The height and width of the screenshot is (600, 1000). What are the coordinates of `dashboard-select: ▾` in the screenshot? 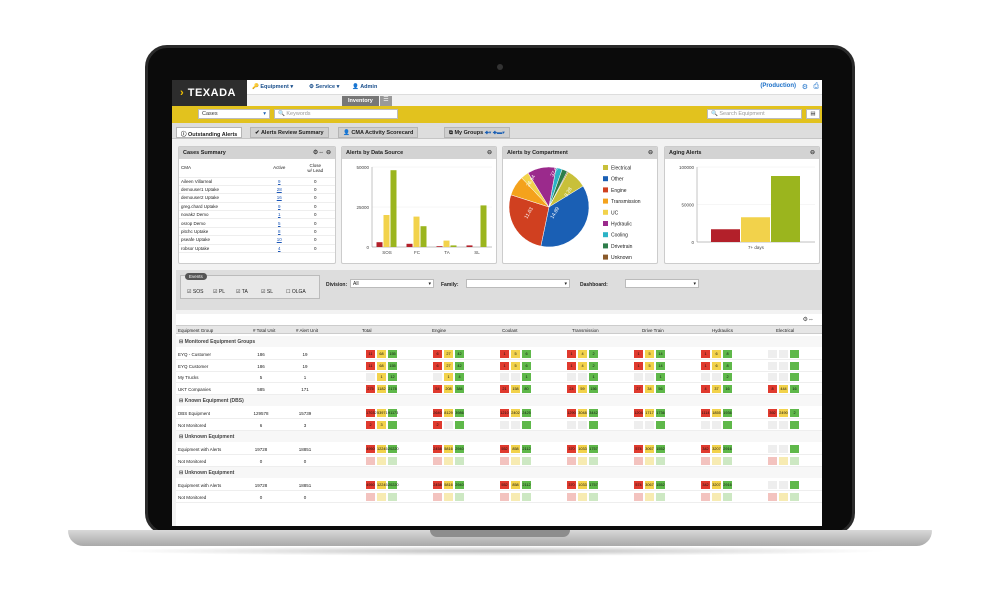 It's located at (662, 283).